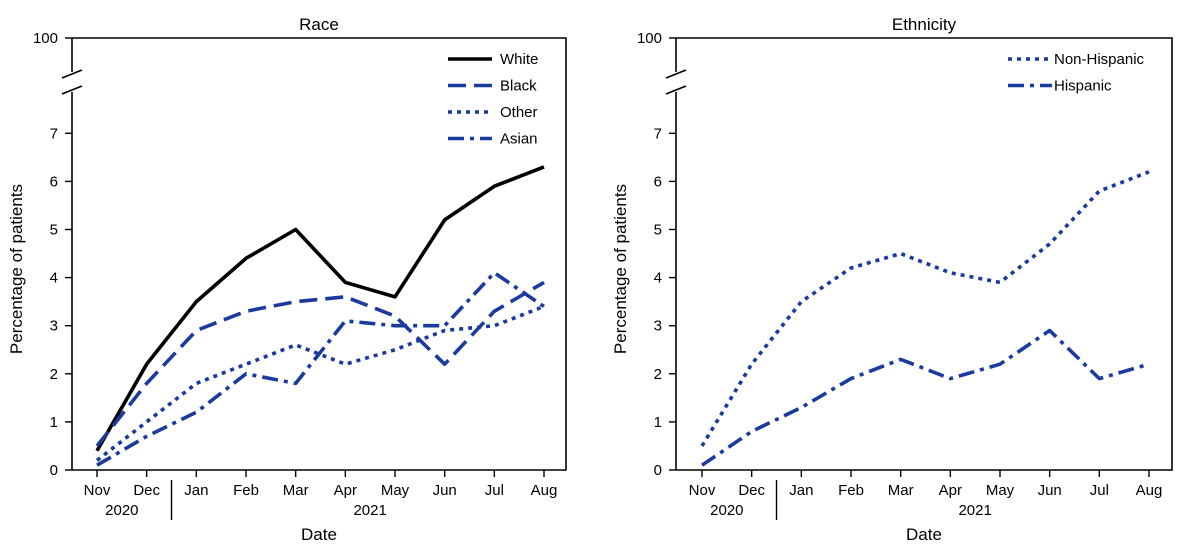  Describe the element at coordinates (320, 383) in the screenshot. I see `series-line-other` at that location.